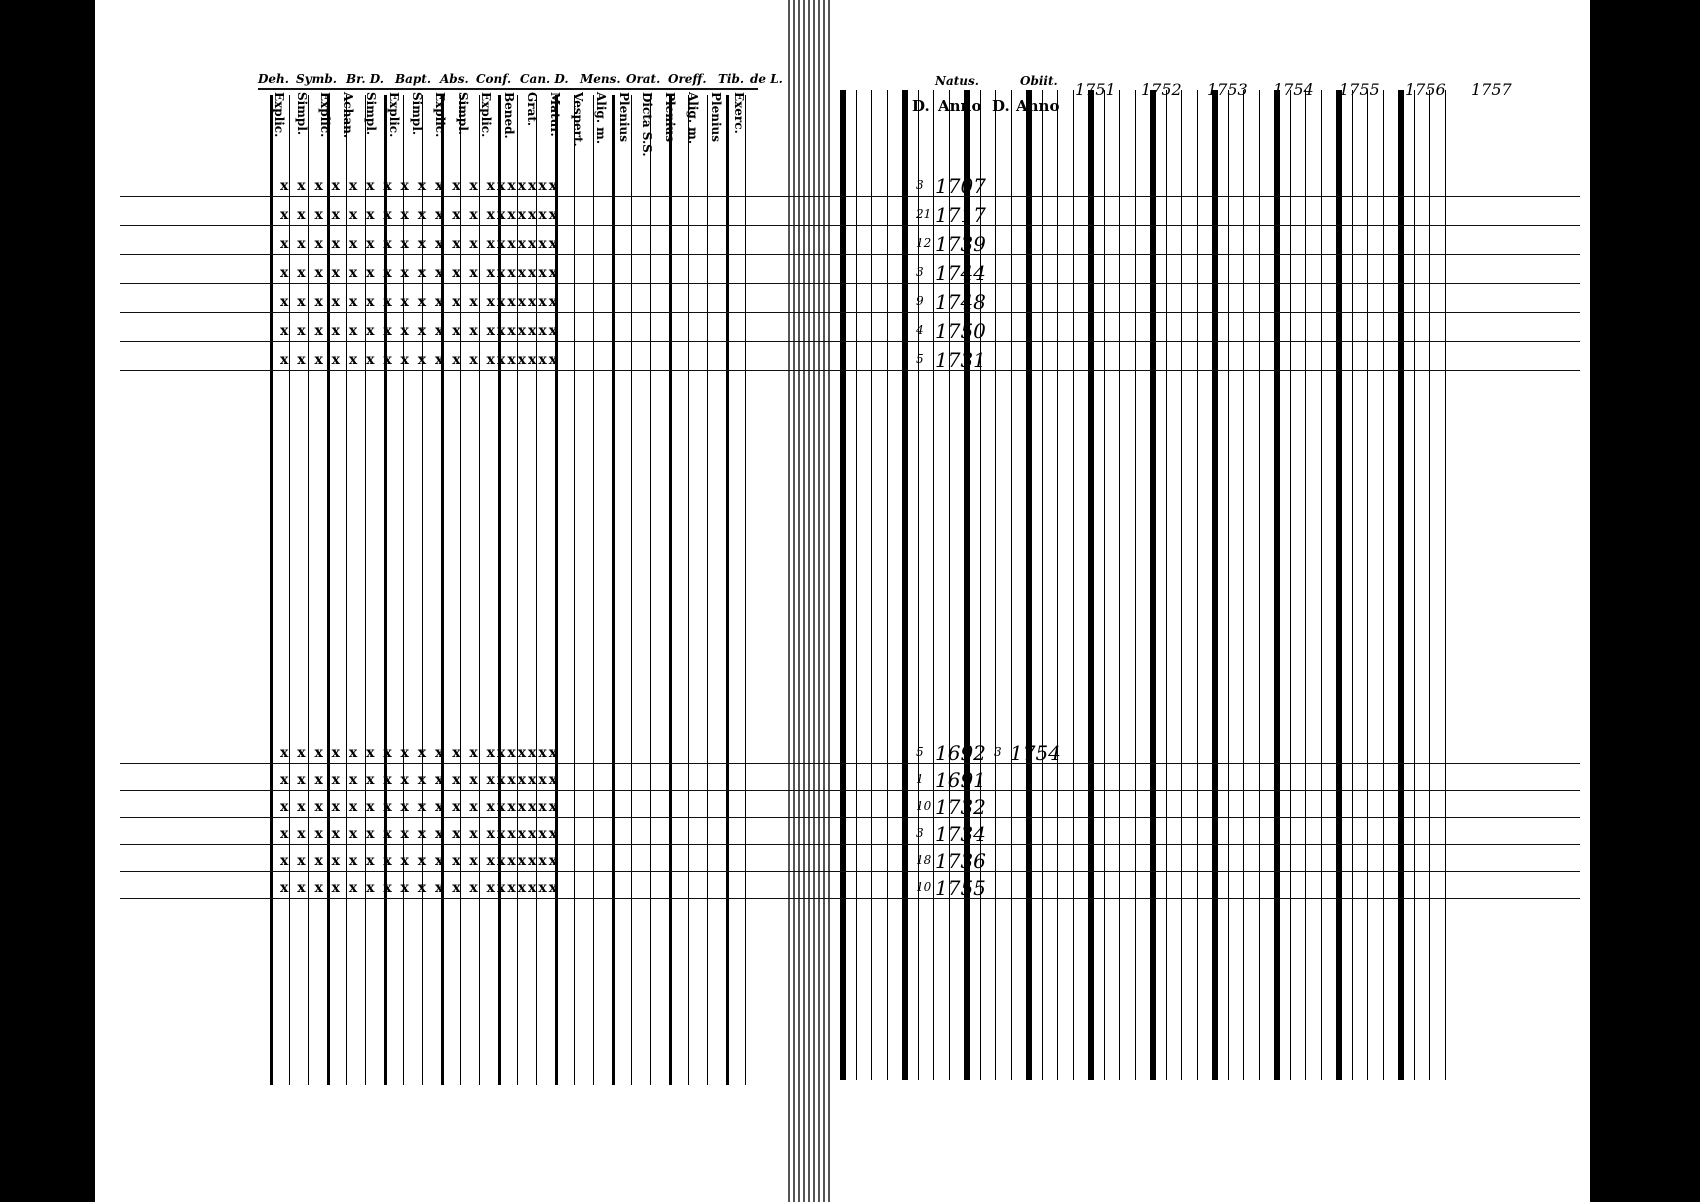 Image resolution: width=1700 pixels, height=1202 pixels. I want to click on birth-year: 1732, so click(960, 807).